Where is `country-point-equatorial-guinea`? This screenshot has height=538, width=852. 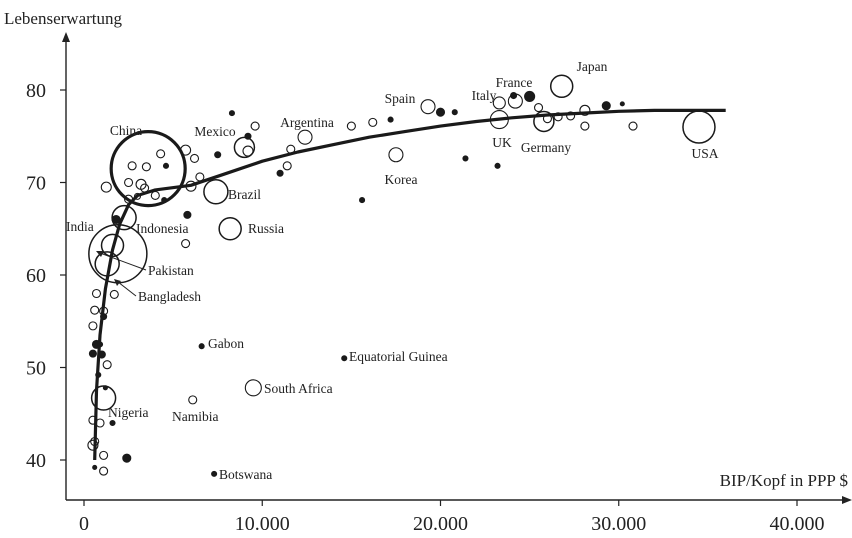 country-point-equatorial-guinea is located at coordinates (344, 358).